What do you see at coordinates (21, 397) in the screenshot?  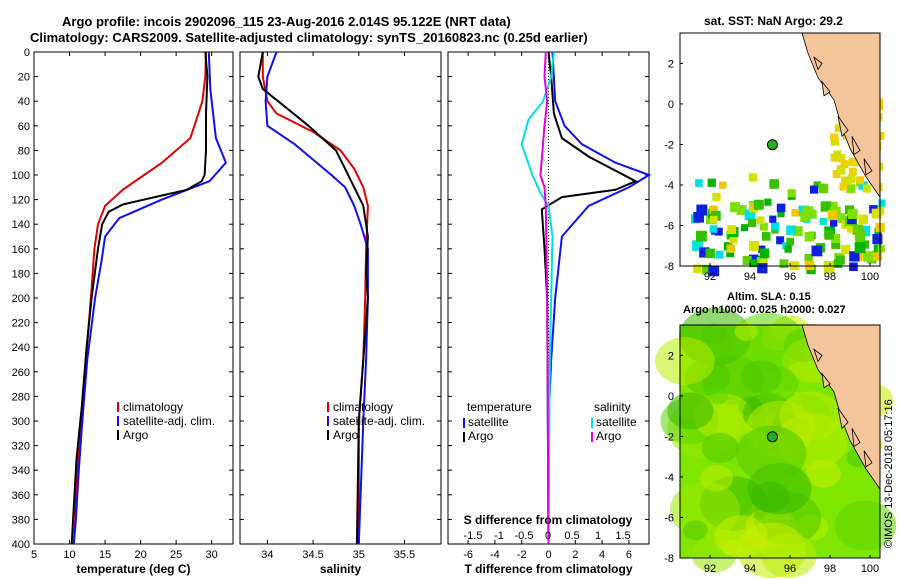 I see `y-tick-label: 280` at bounding box center [21, 397].